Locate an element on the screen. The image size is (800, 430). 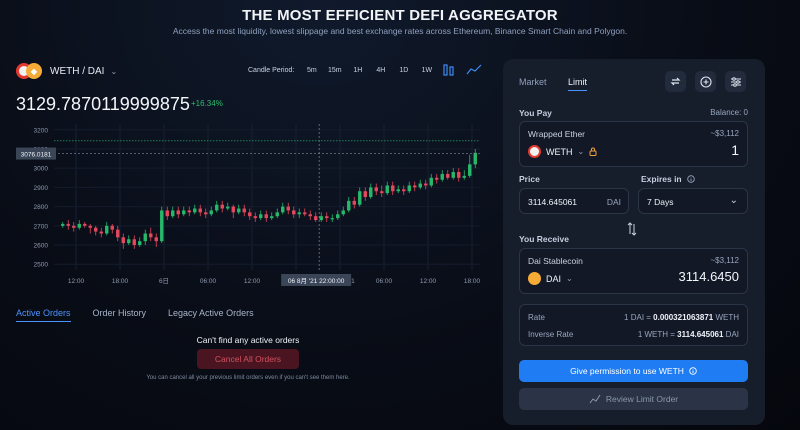
dai-token-icon is located at coordinates (534, 278).